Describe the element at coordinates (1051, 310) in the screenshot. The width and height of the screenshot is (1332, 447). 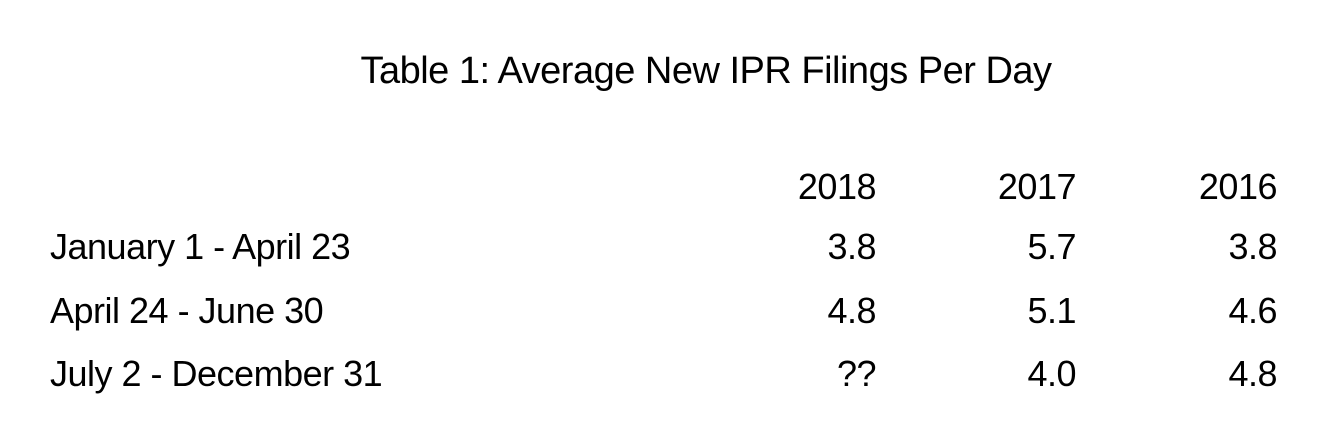
I see `table-cell: 5.1` at that location.